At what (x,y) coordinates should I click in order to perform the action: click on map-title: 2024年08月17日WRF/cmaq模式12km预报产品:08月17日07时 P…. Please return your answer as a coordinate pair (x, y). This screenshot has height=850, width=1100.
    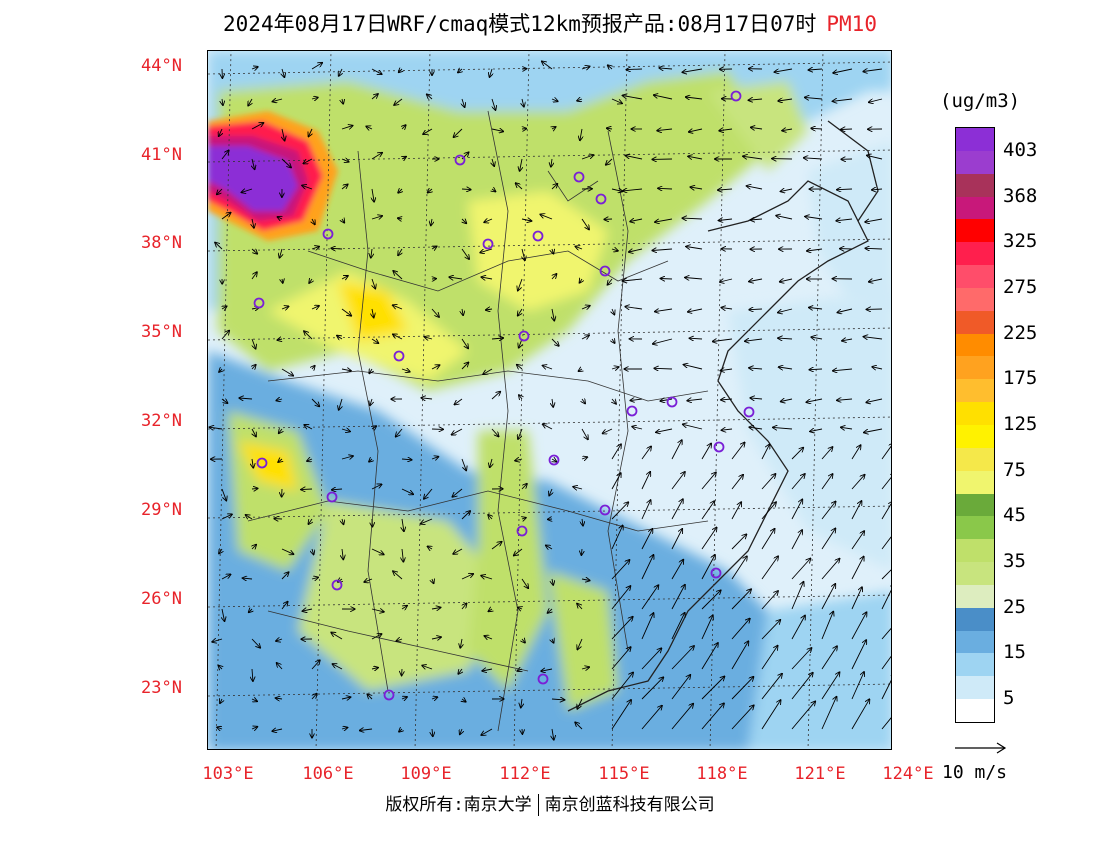
    Looking at the image, I should click on (550, 23).